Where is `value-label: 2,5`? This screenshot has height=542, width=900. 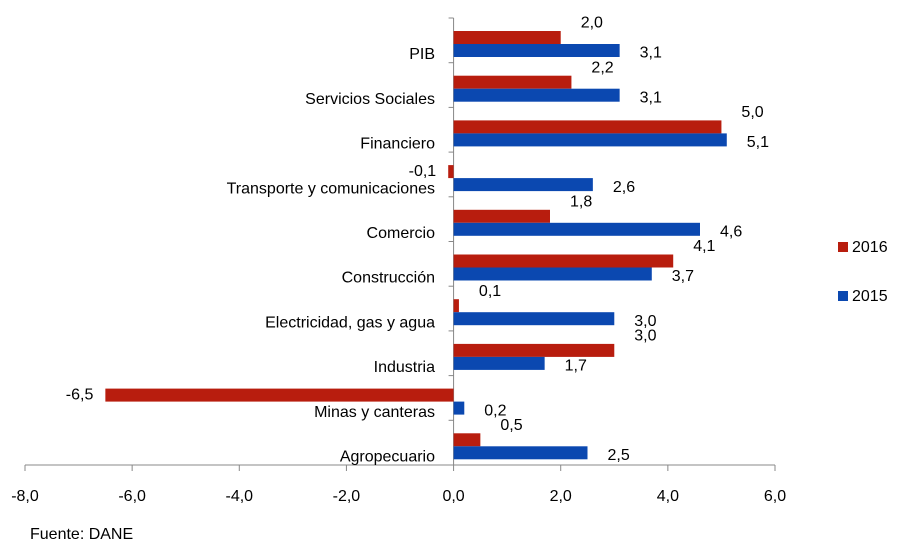 value-label: 2,5 is located at coordinates (619, 455).